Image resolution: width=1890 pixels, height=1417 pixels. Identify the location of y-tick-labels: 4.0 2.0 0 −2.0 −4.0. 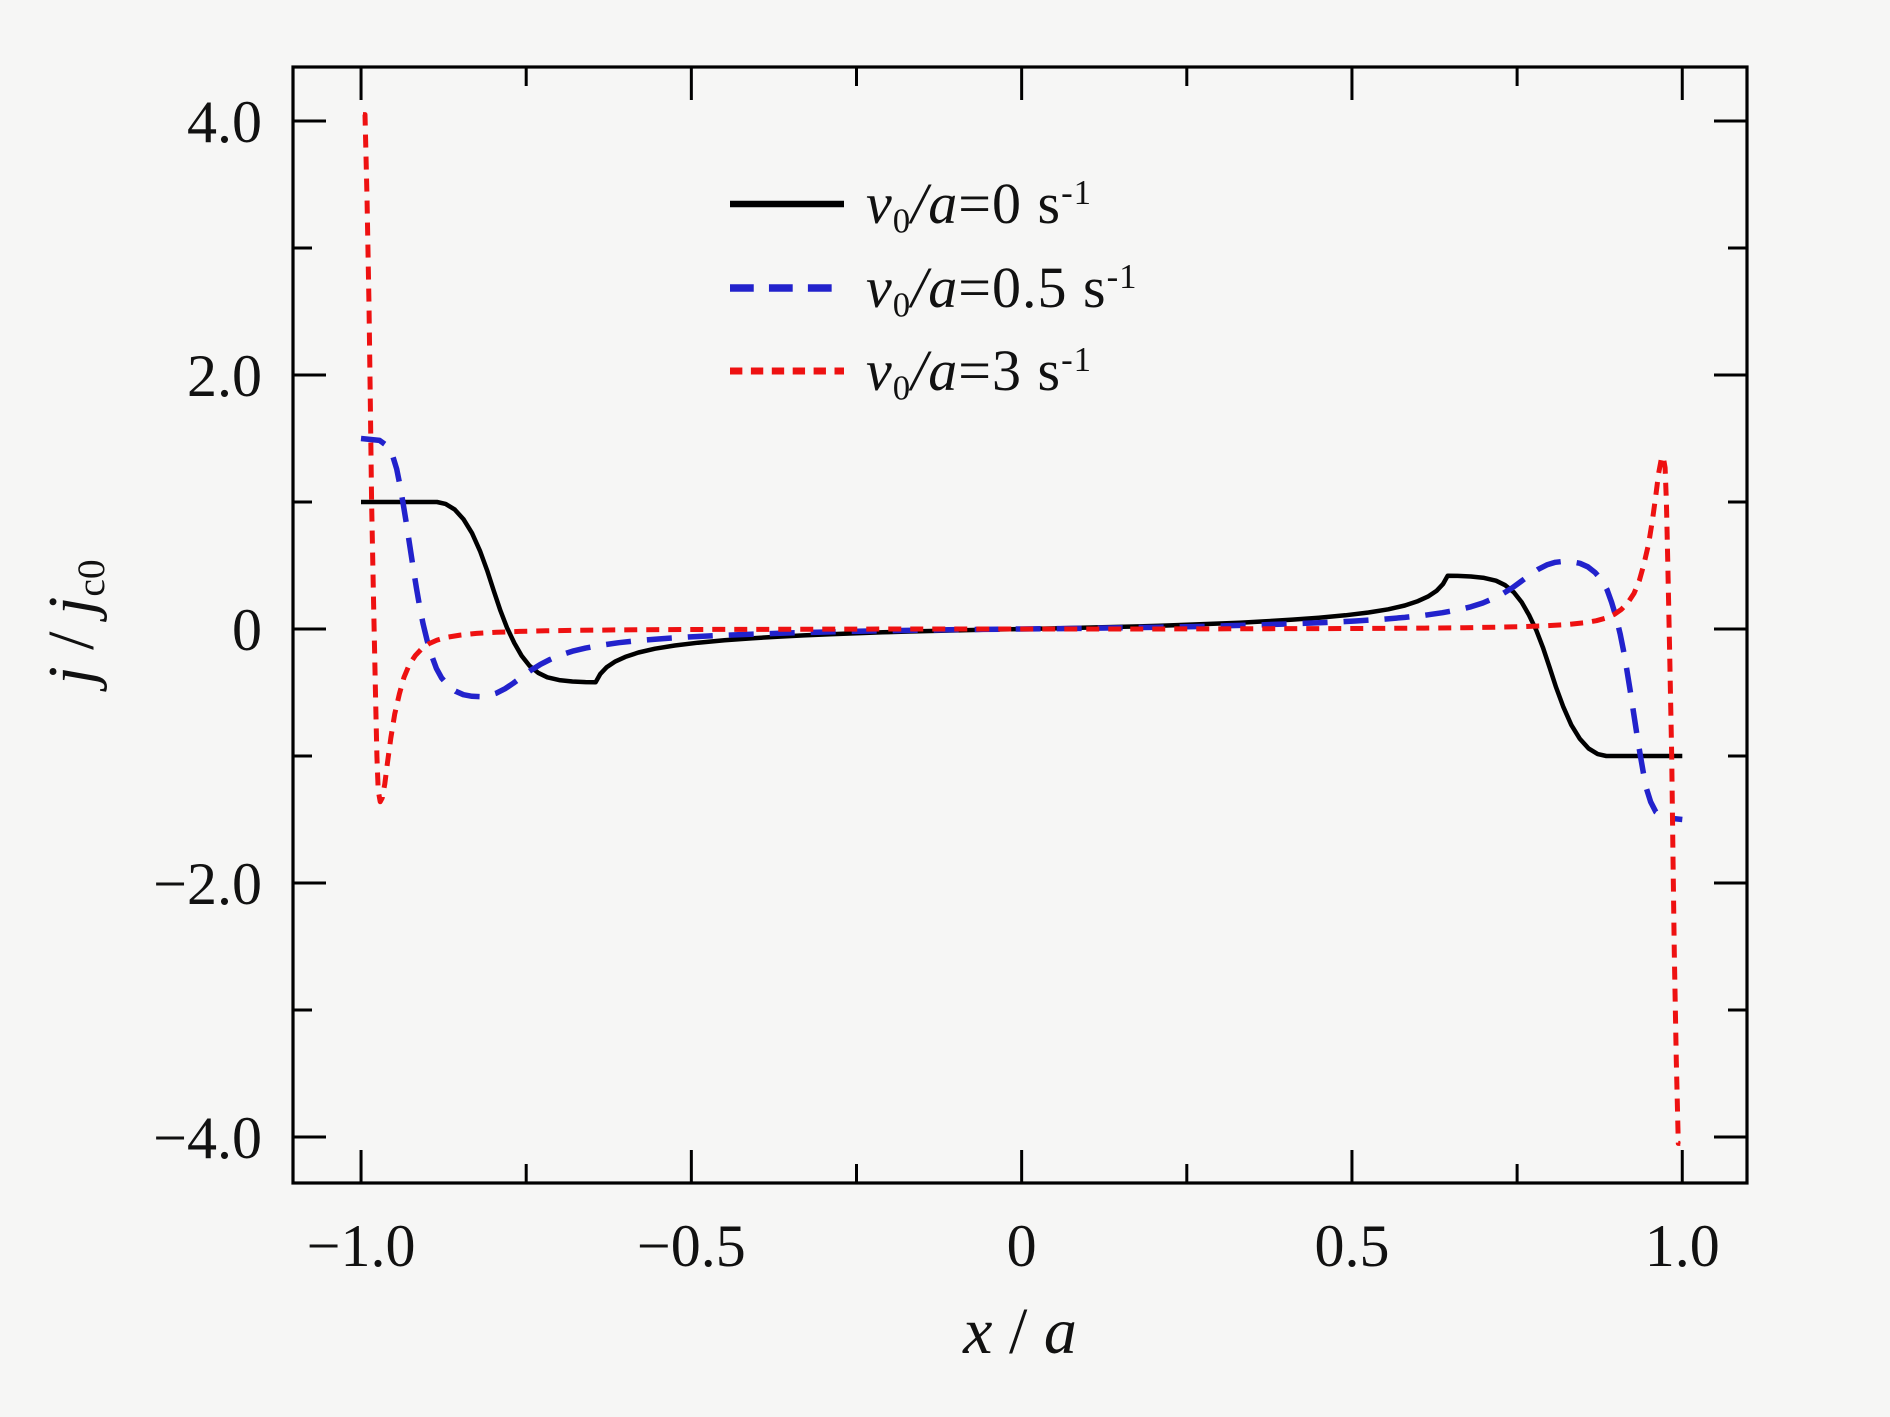
(207, 630).